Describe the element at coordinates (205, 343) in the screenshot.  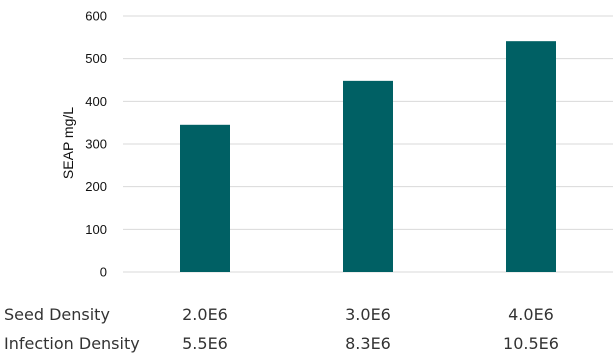
I see `category-tick-label: 5.5E6` at that location.